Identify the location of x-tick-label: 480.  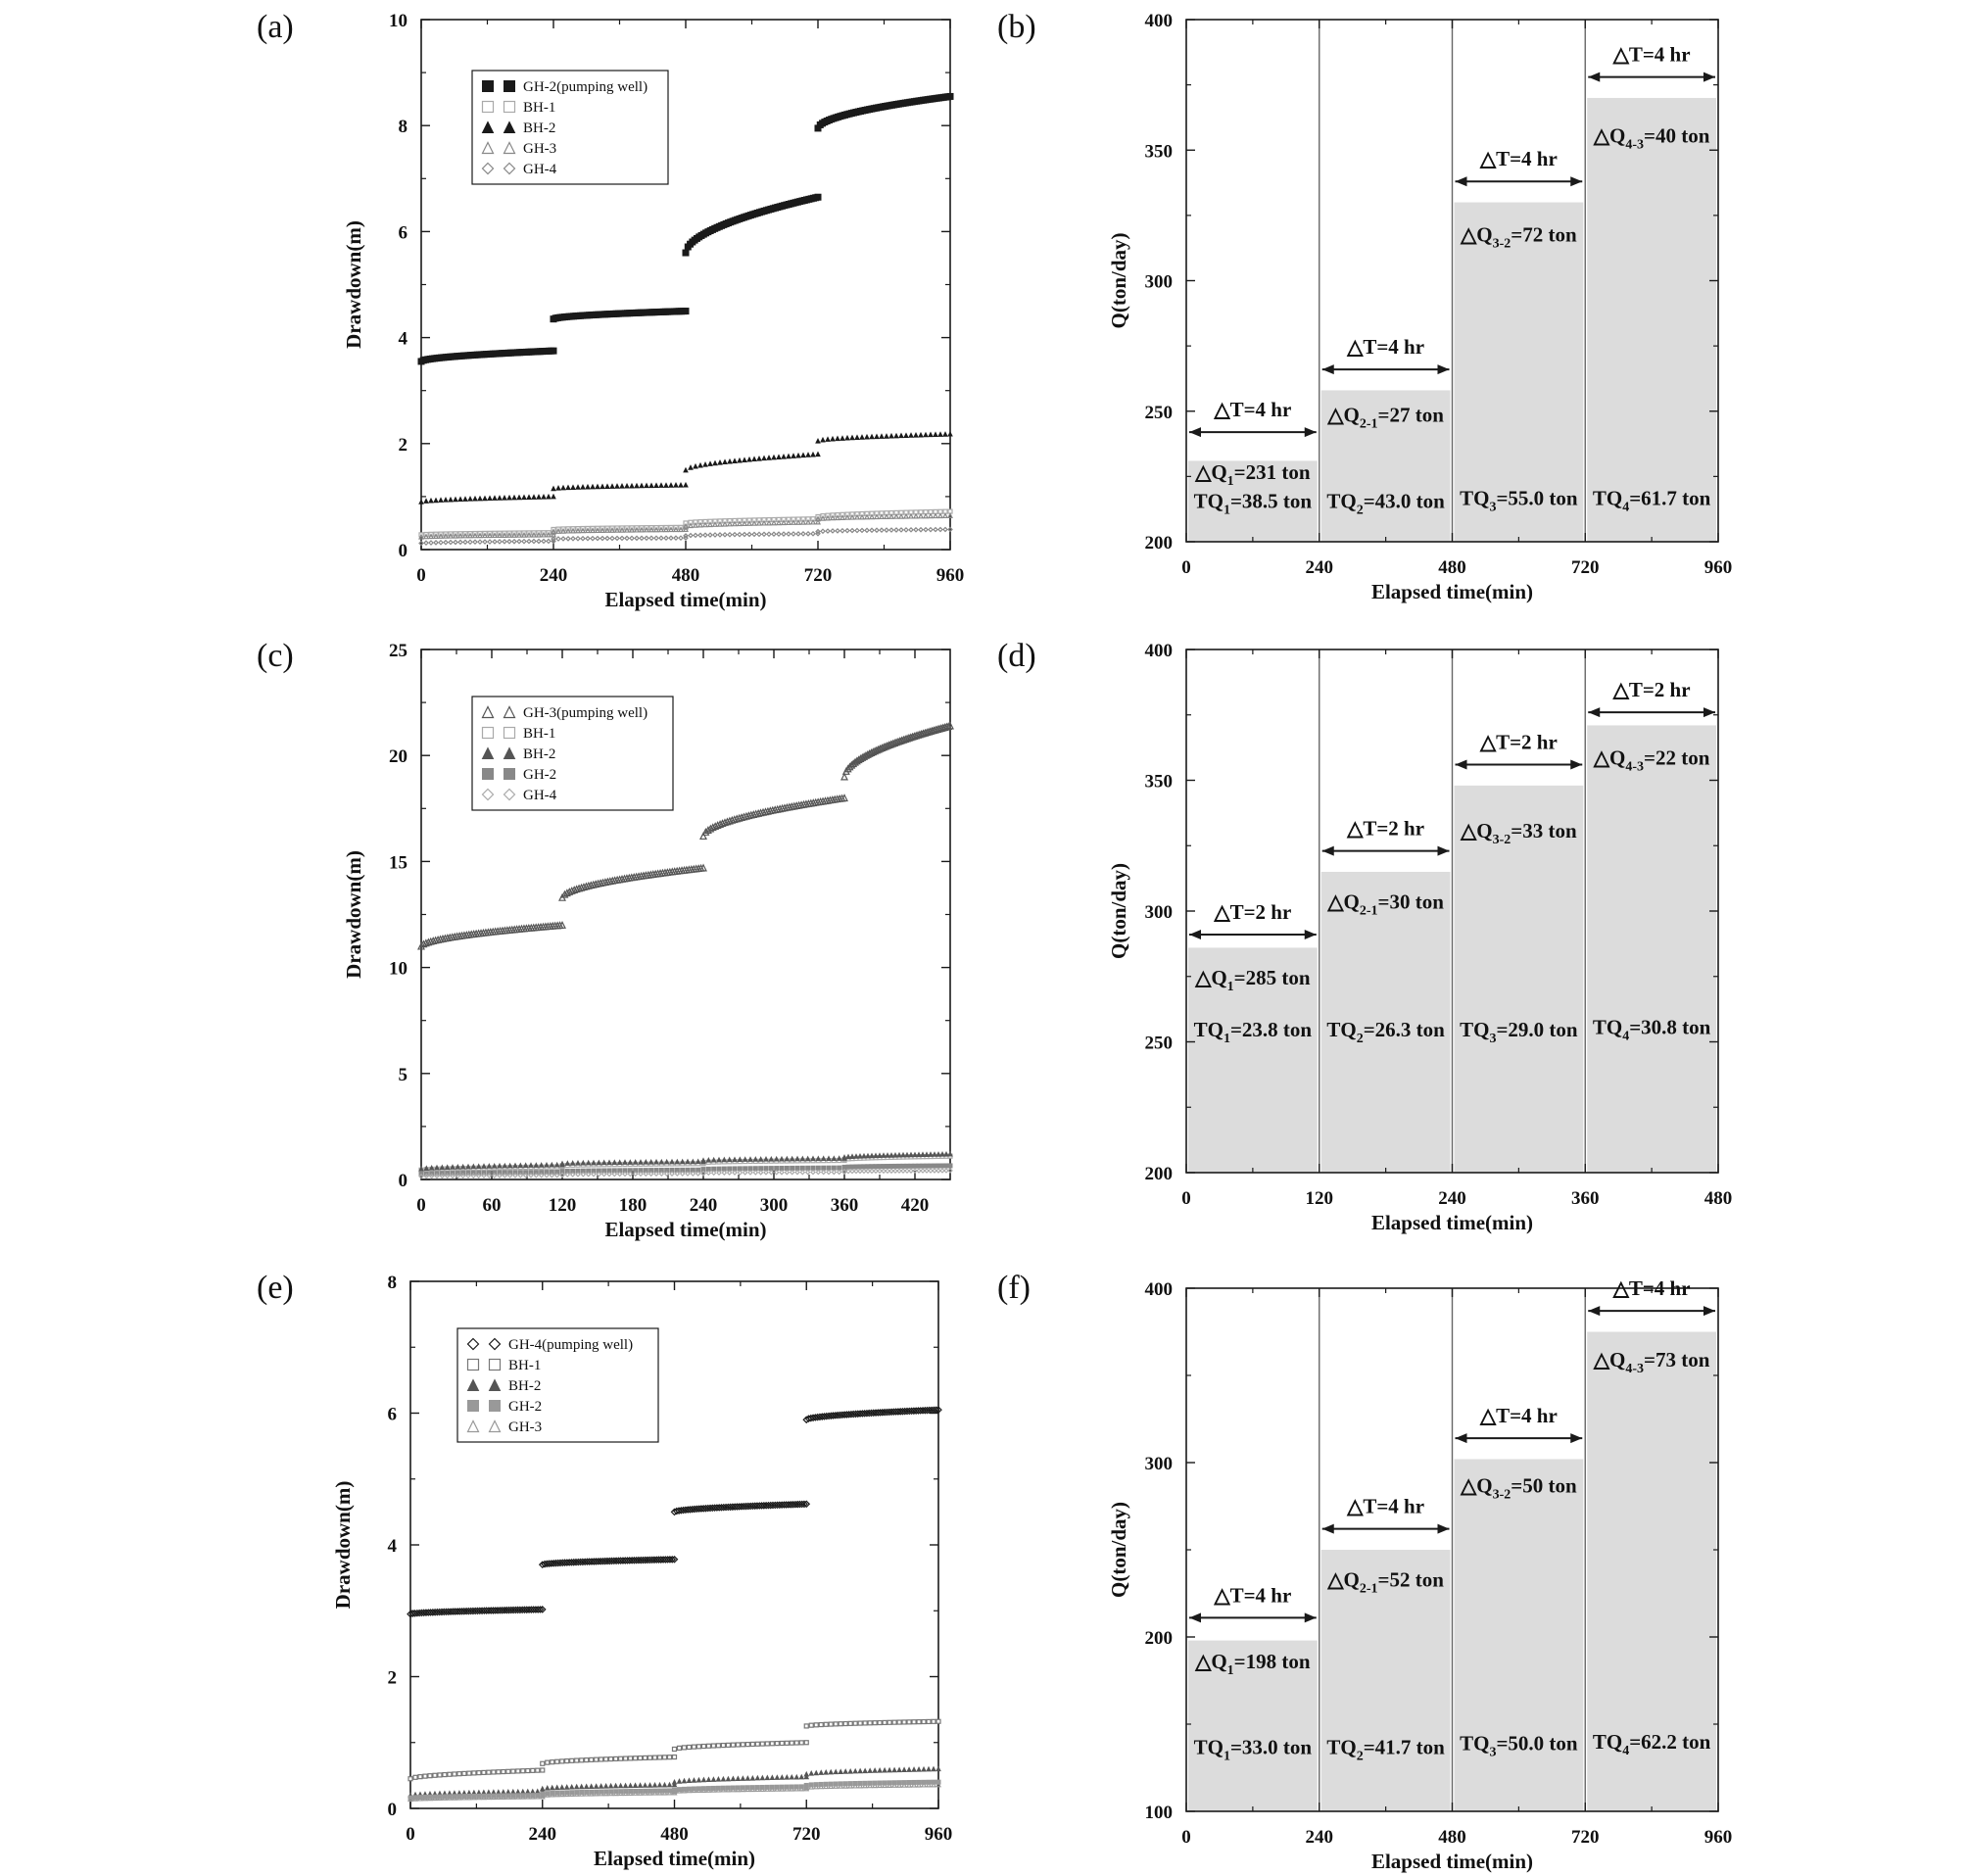
(1452, 1837).